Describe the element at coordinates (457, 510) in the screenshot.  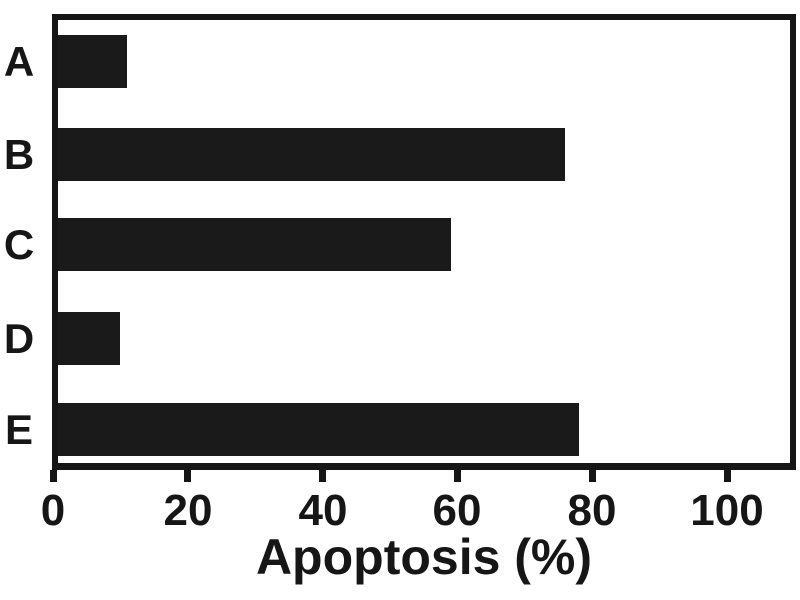
I see `x-tick-label-60: 60` at that location.